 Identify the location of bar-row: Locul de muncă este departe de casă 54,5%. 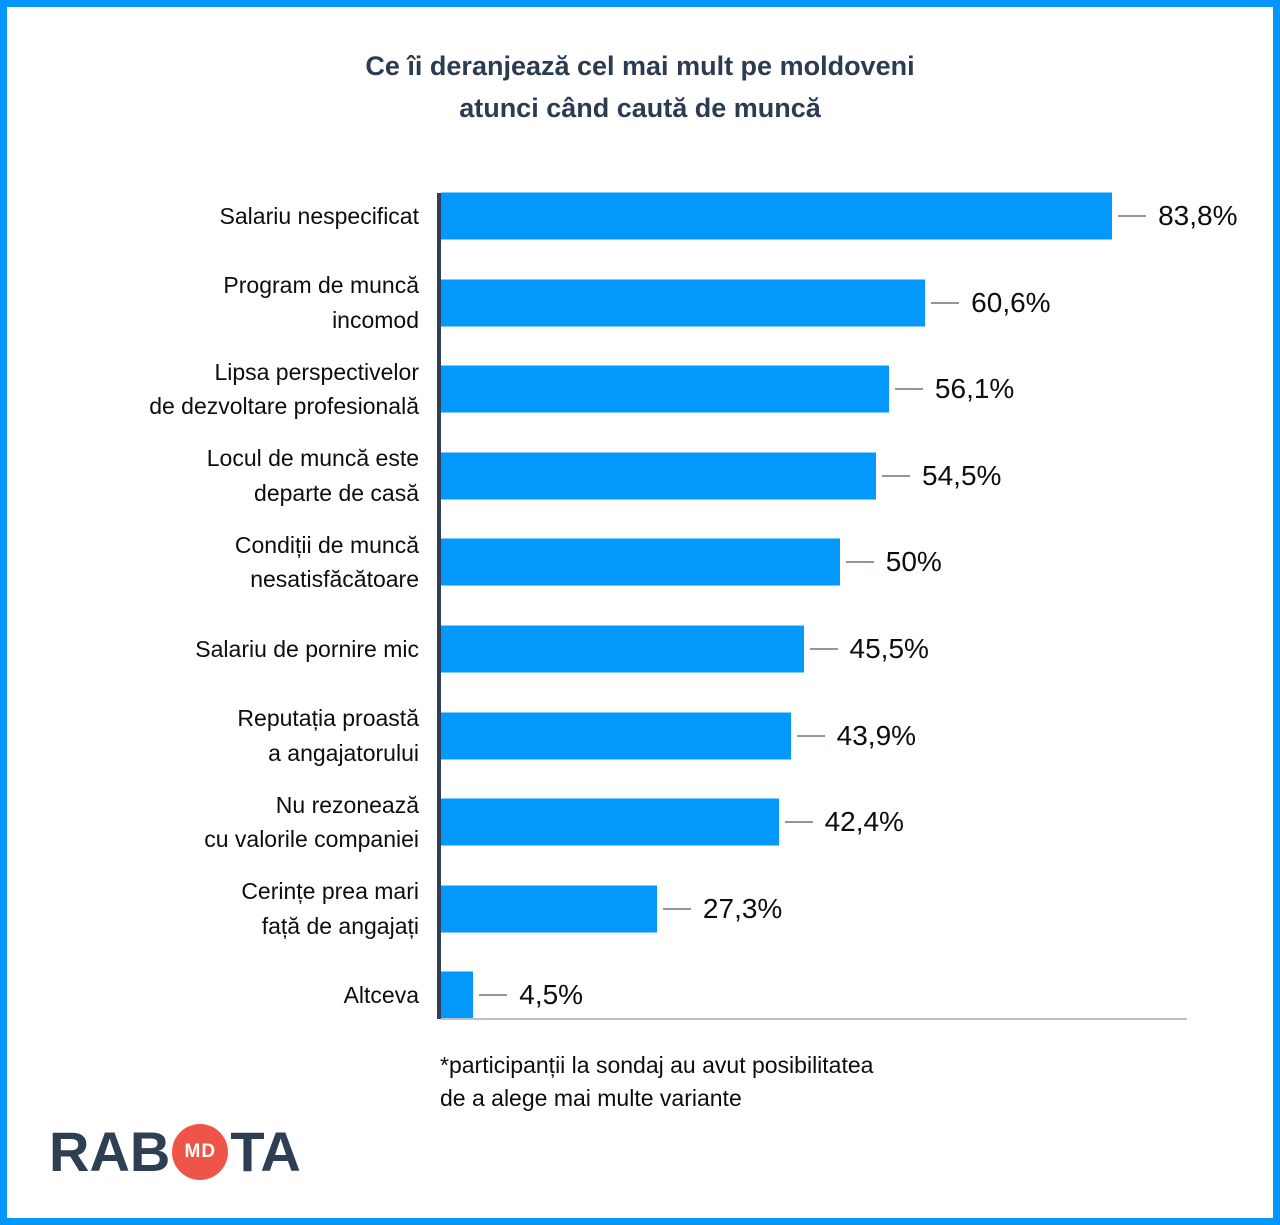
(597, 475).